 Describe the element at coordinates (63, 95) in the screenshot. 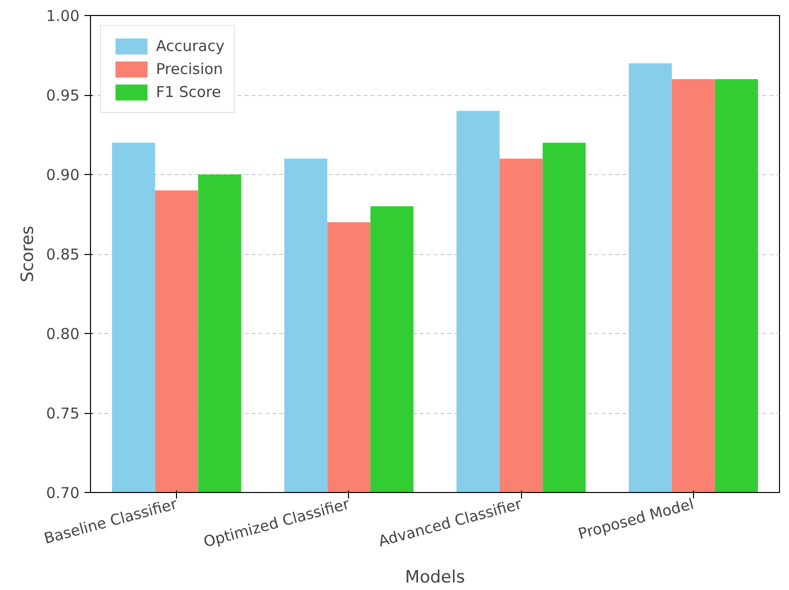

I see `y-tick-label: 0.95` at that location.